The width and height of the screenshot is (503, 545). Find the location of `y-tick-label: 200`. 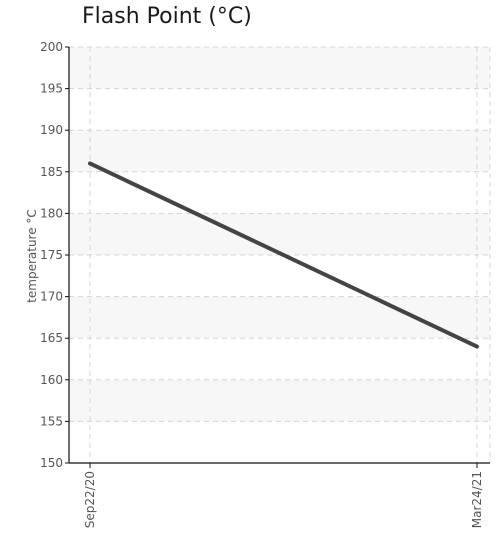

y-tick-label: 200 is located at coordinates (51, 47).